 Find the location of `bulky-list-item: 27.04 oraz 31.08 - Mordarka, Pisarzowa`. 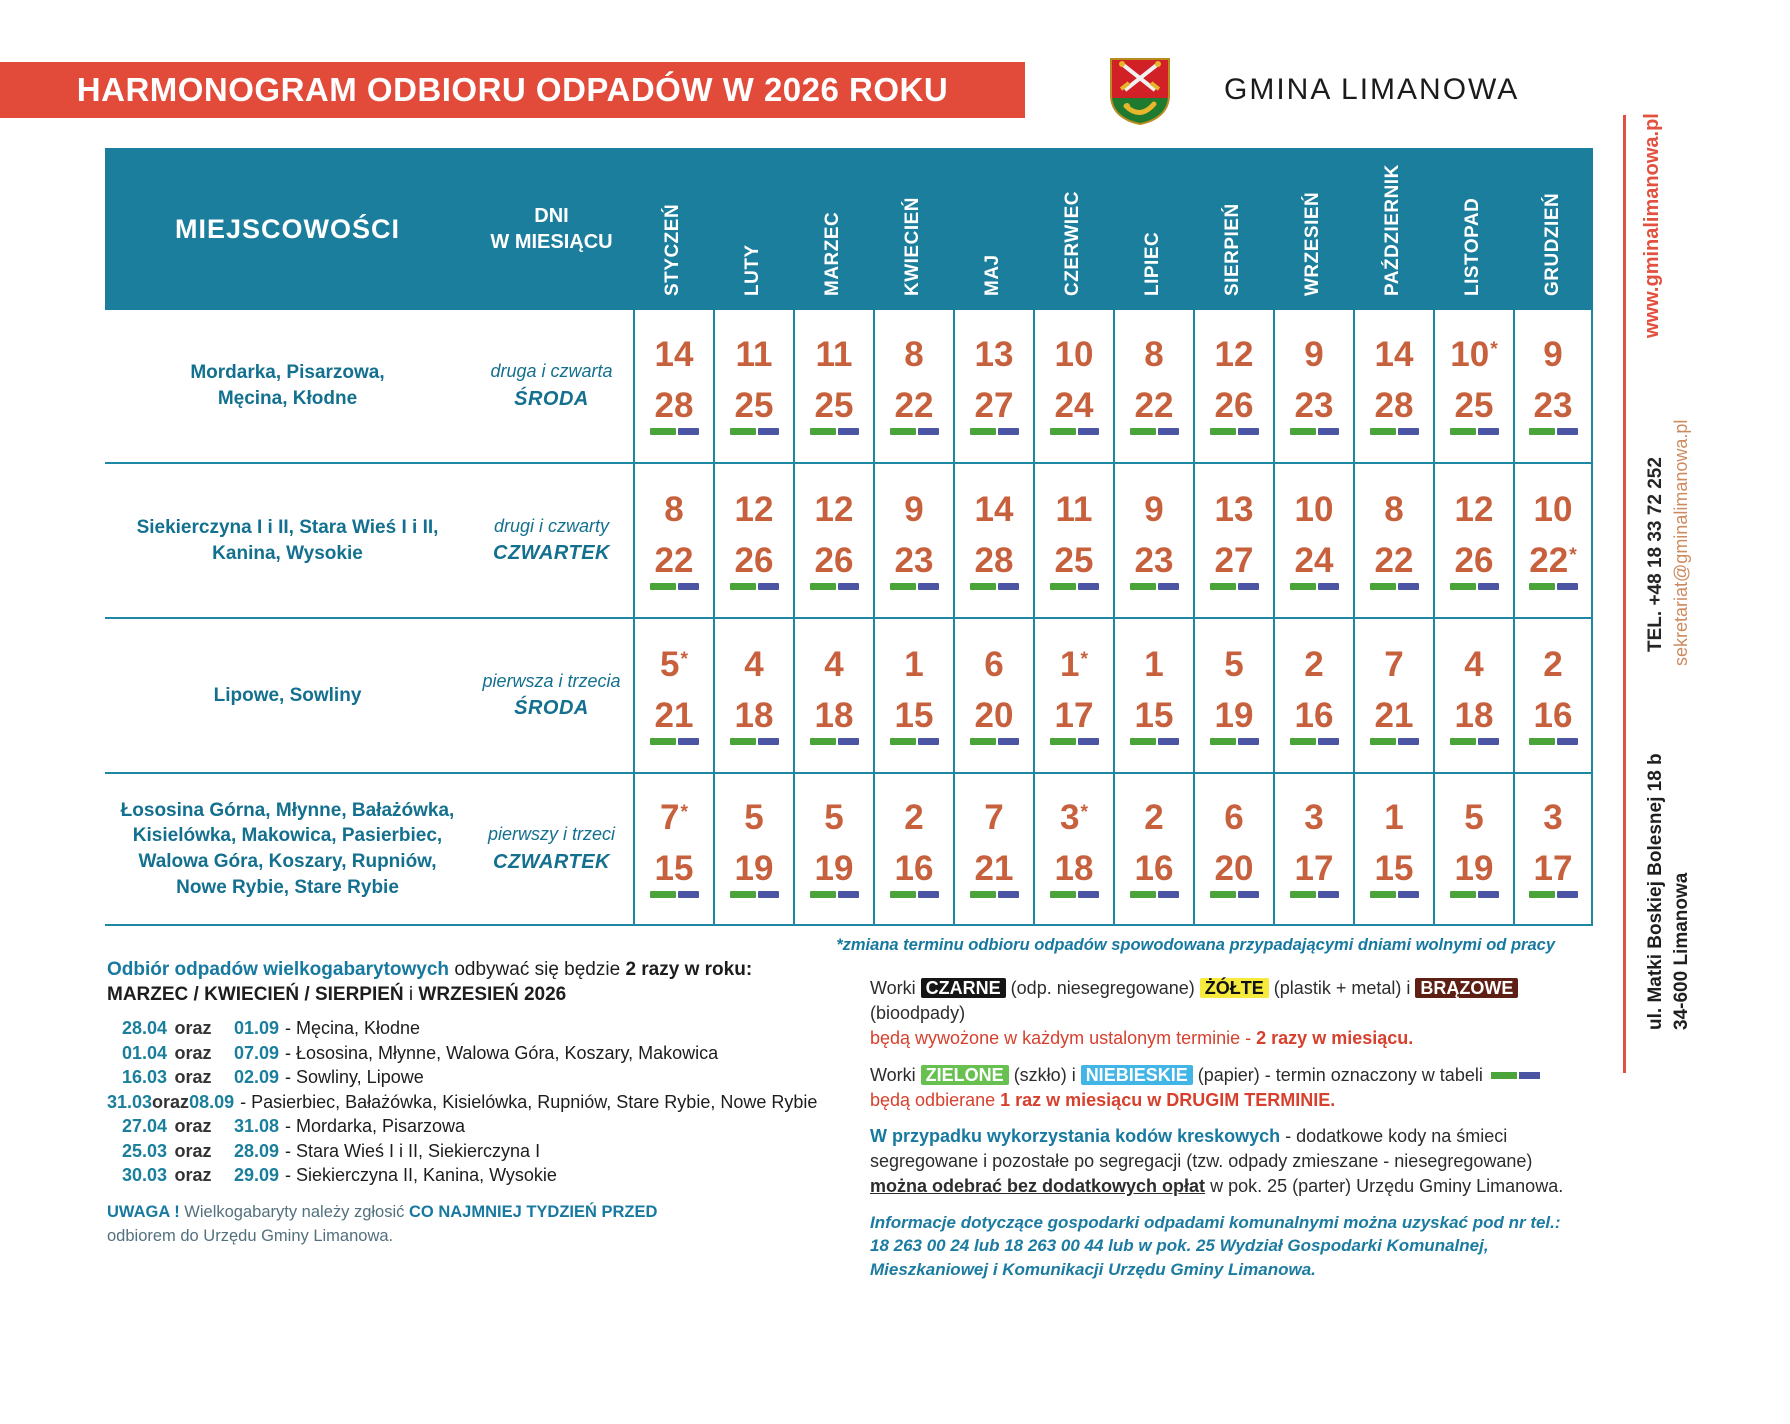

bulky-list-item: 27.04 oraz 31.08 - Mordarka, Pisarzowa is located at coordinates (437, 1126).